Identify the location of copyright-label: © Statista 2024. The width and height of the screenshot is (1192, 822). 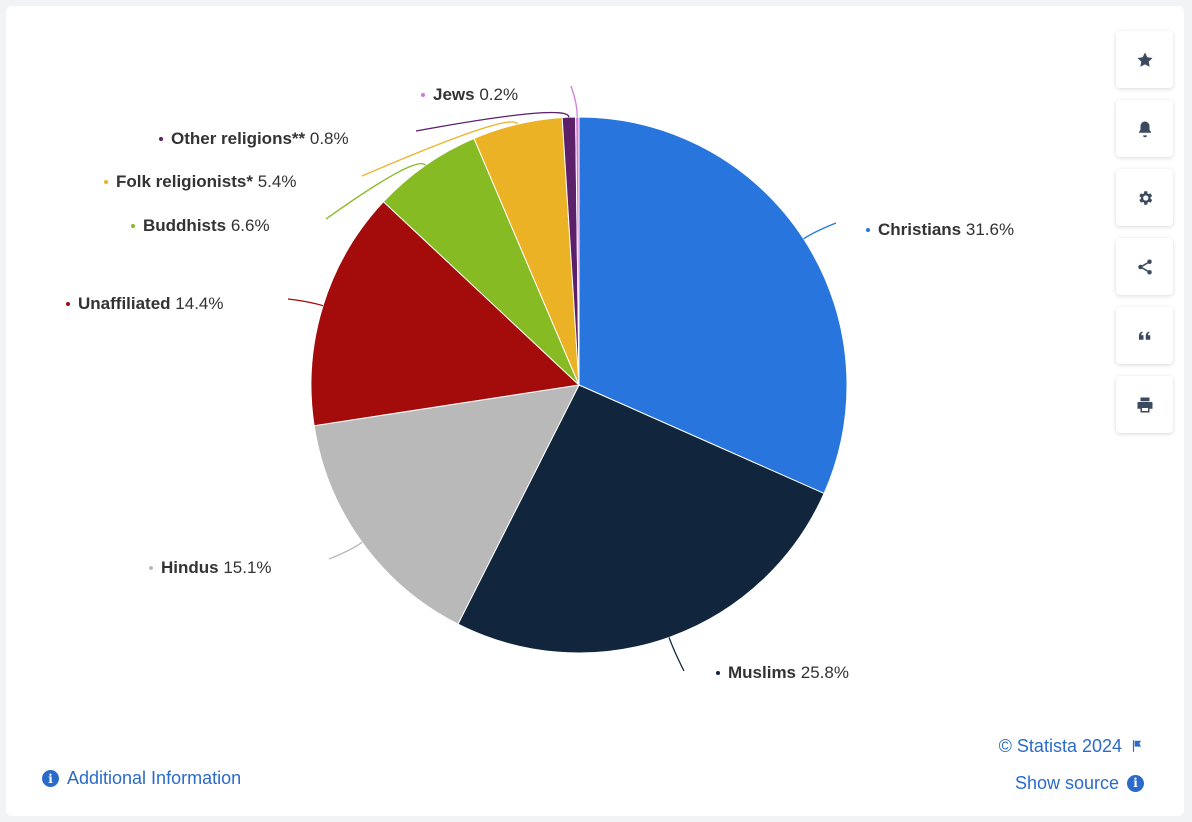
(1060, 745).